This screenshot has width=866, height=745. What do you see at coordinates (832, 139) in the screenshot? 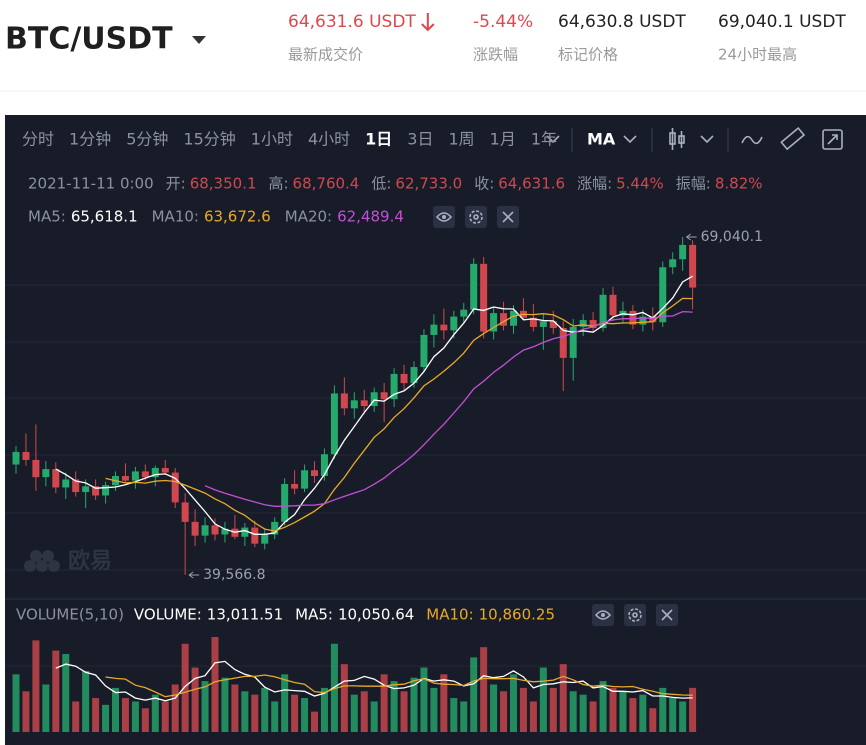
I see `fullscreen-icon` at bounding box center [832, 139].